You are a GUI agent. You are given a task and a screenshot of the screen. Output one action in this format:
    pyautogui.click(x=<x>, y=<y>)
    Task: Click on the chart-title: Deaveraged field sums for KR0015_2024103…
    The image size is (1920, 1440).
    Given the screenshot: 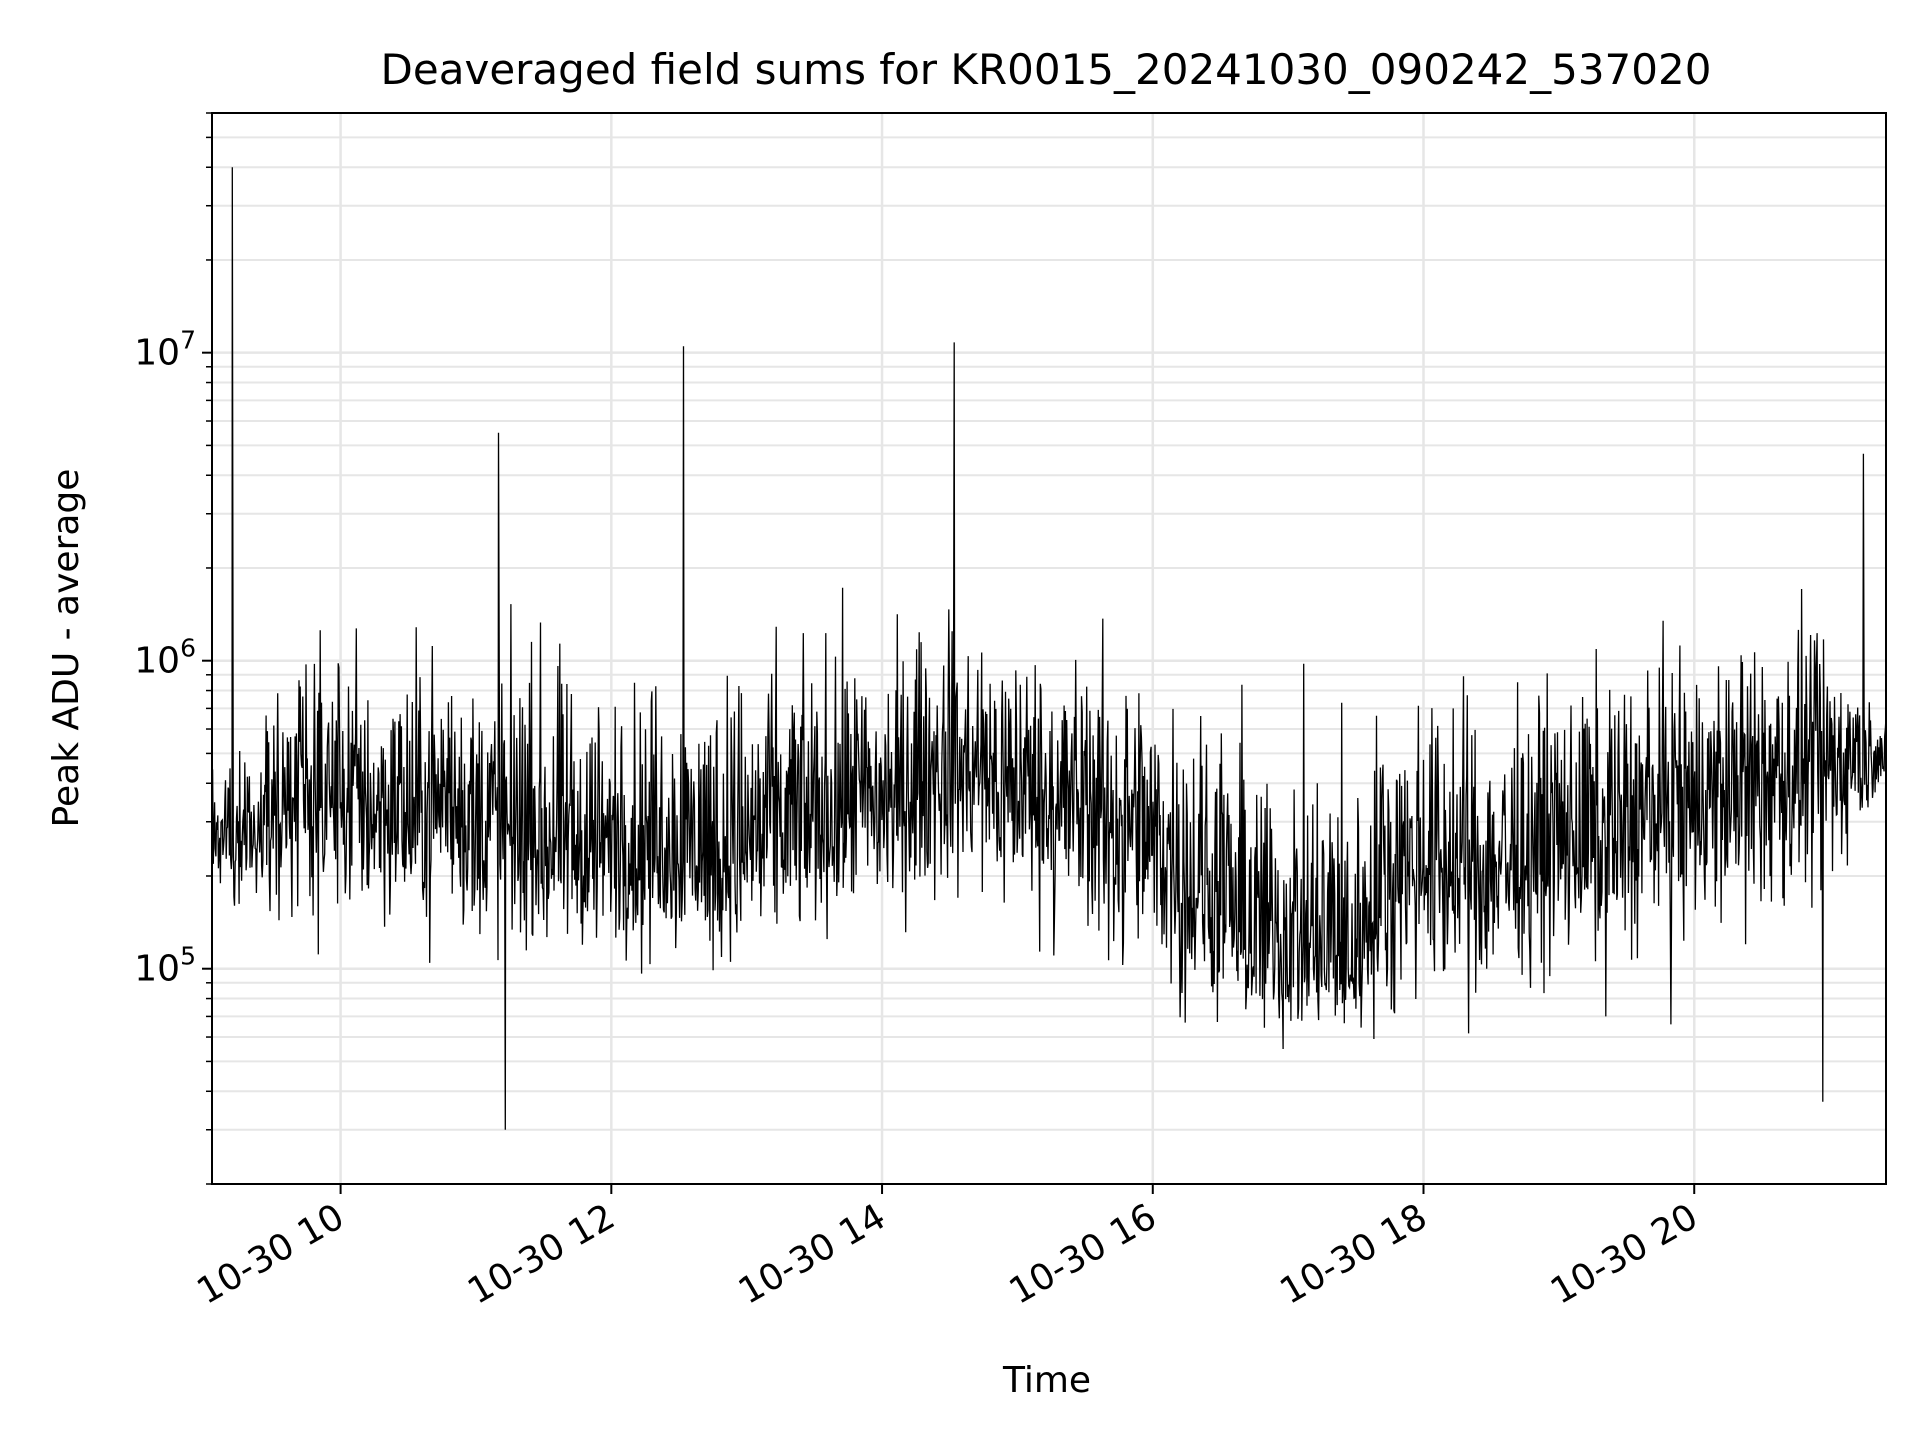 What is the action you would take?
    pyautogui.click(x=1046, y=69)
    